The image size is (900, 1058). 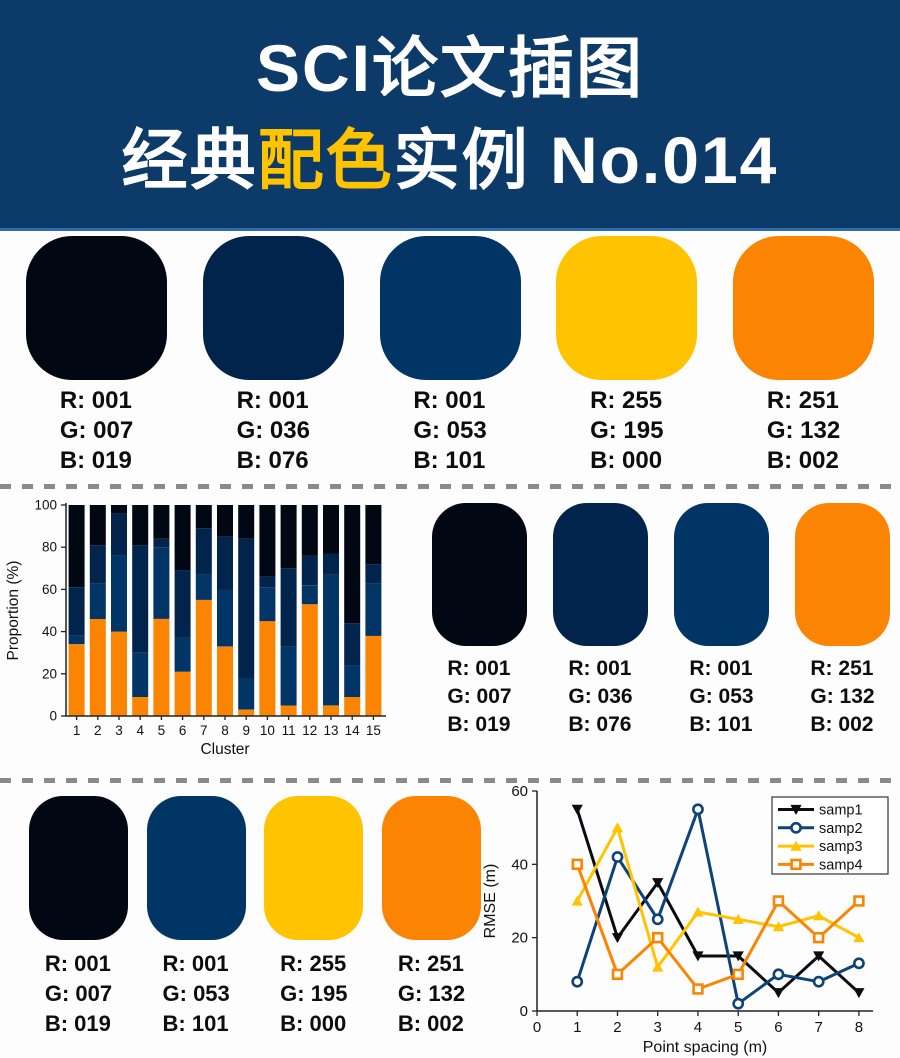 I want to click on svg-text: 8, so click(x=225, y=730).